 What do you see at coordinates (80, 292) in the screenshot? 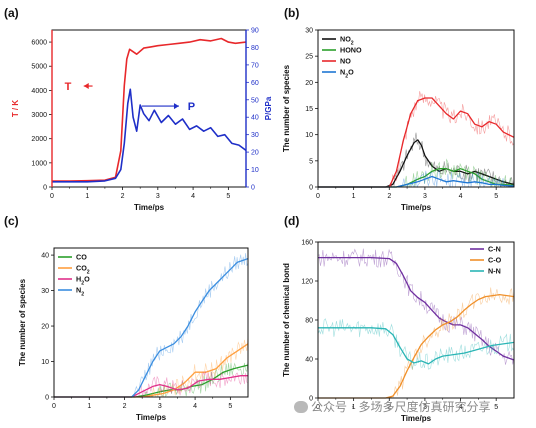
I see `legend-label: N2` at bounding box center [80, 292].